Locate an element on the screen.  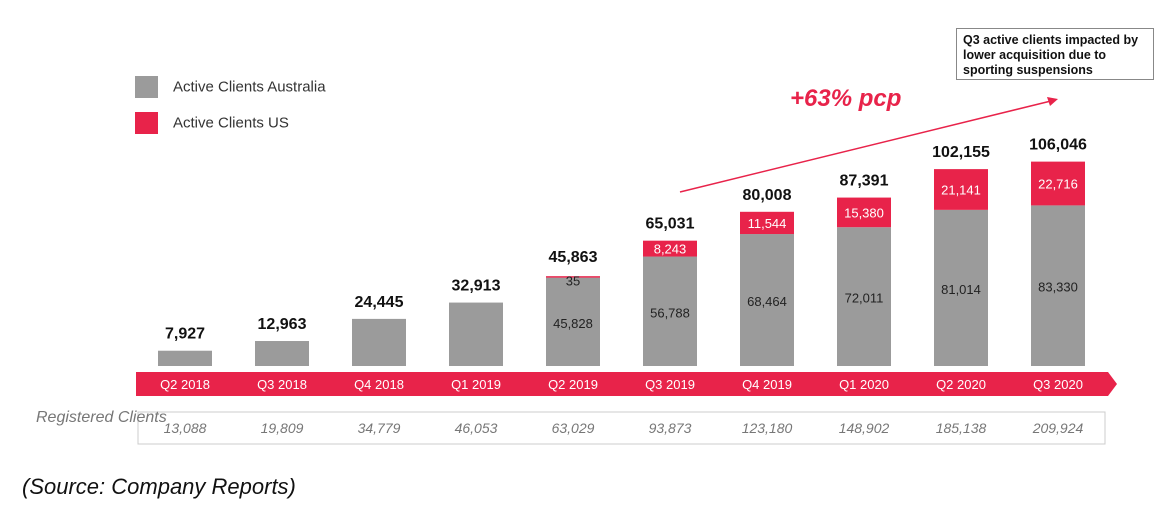
bar-label-us: 35 is located at coordinates (573, 281).